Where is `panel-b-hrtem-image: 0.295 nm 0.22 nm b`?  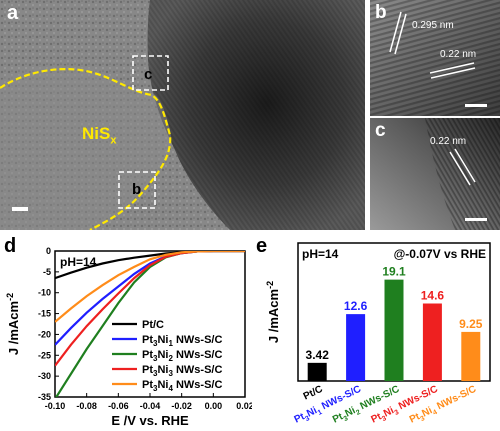 panel-b-hrtem-image: 0.295 nm 0.22 nm b is located at coordinates (435, 58).